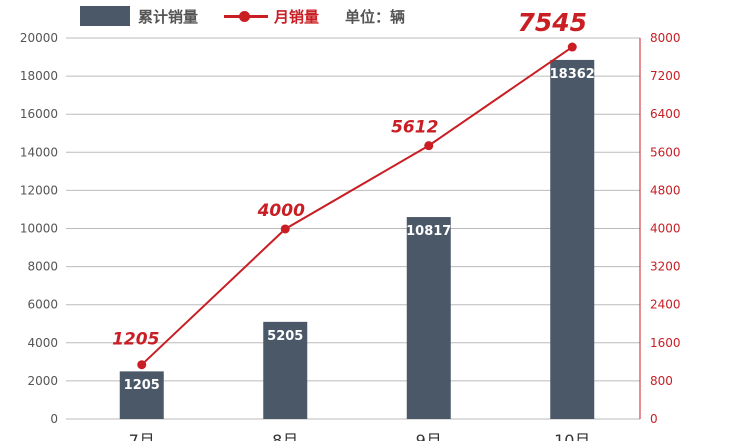 This screenshot has height=441, width=729. What do you see at coordinates (39, 190) in the screenshot?
I see `y-left-tick-label: 12000` at bounding box center [39, 190].